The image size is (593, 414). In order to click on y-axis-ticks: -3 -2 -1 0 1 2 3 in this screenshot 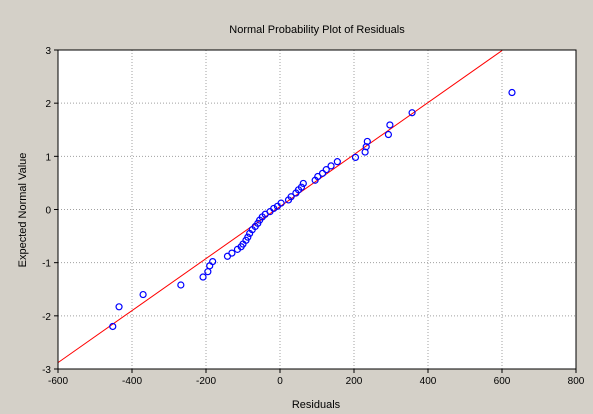, I will do `click(50, 211)`.